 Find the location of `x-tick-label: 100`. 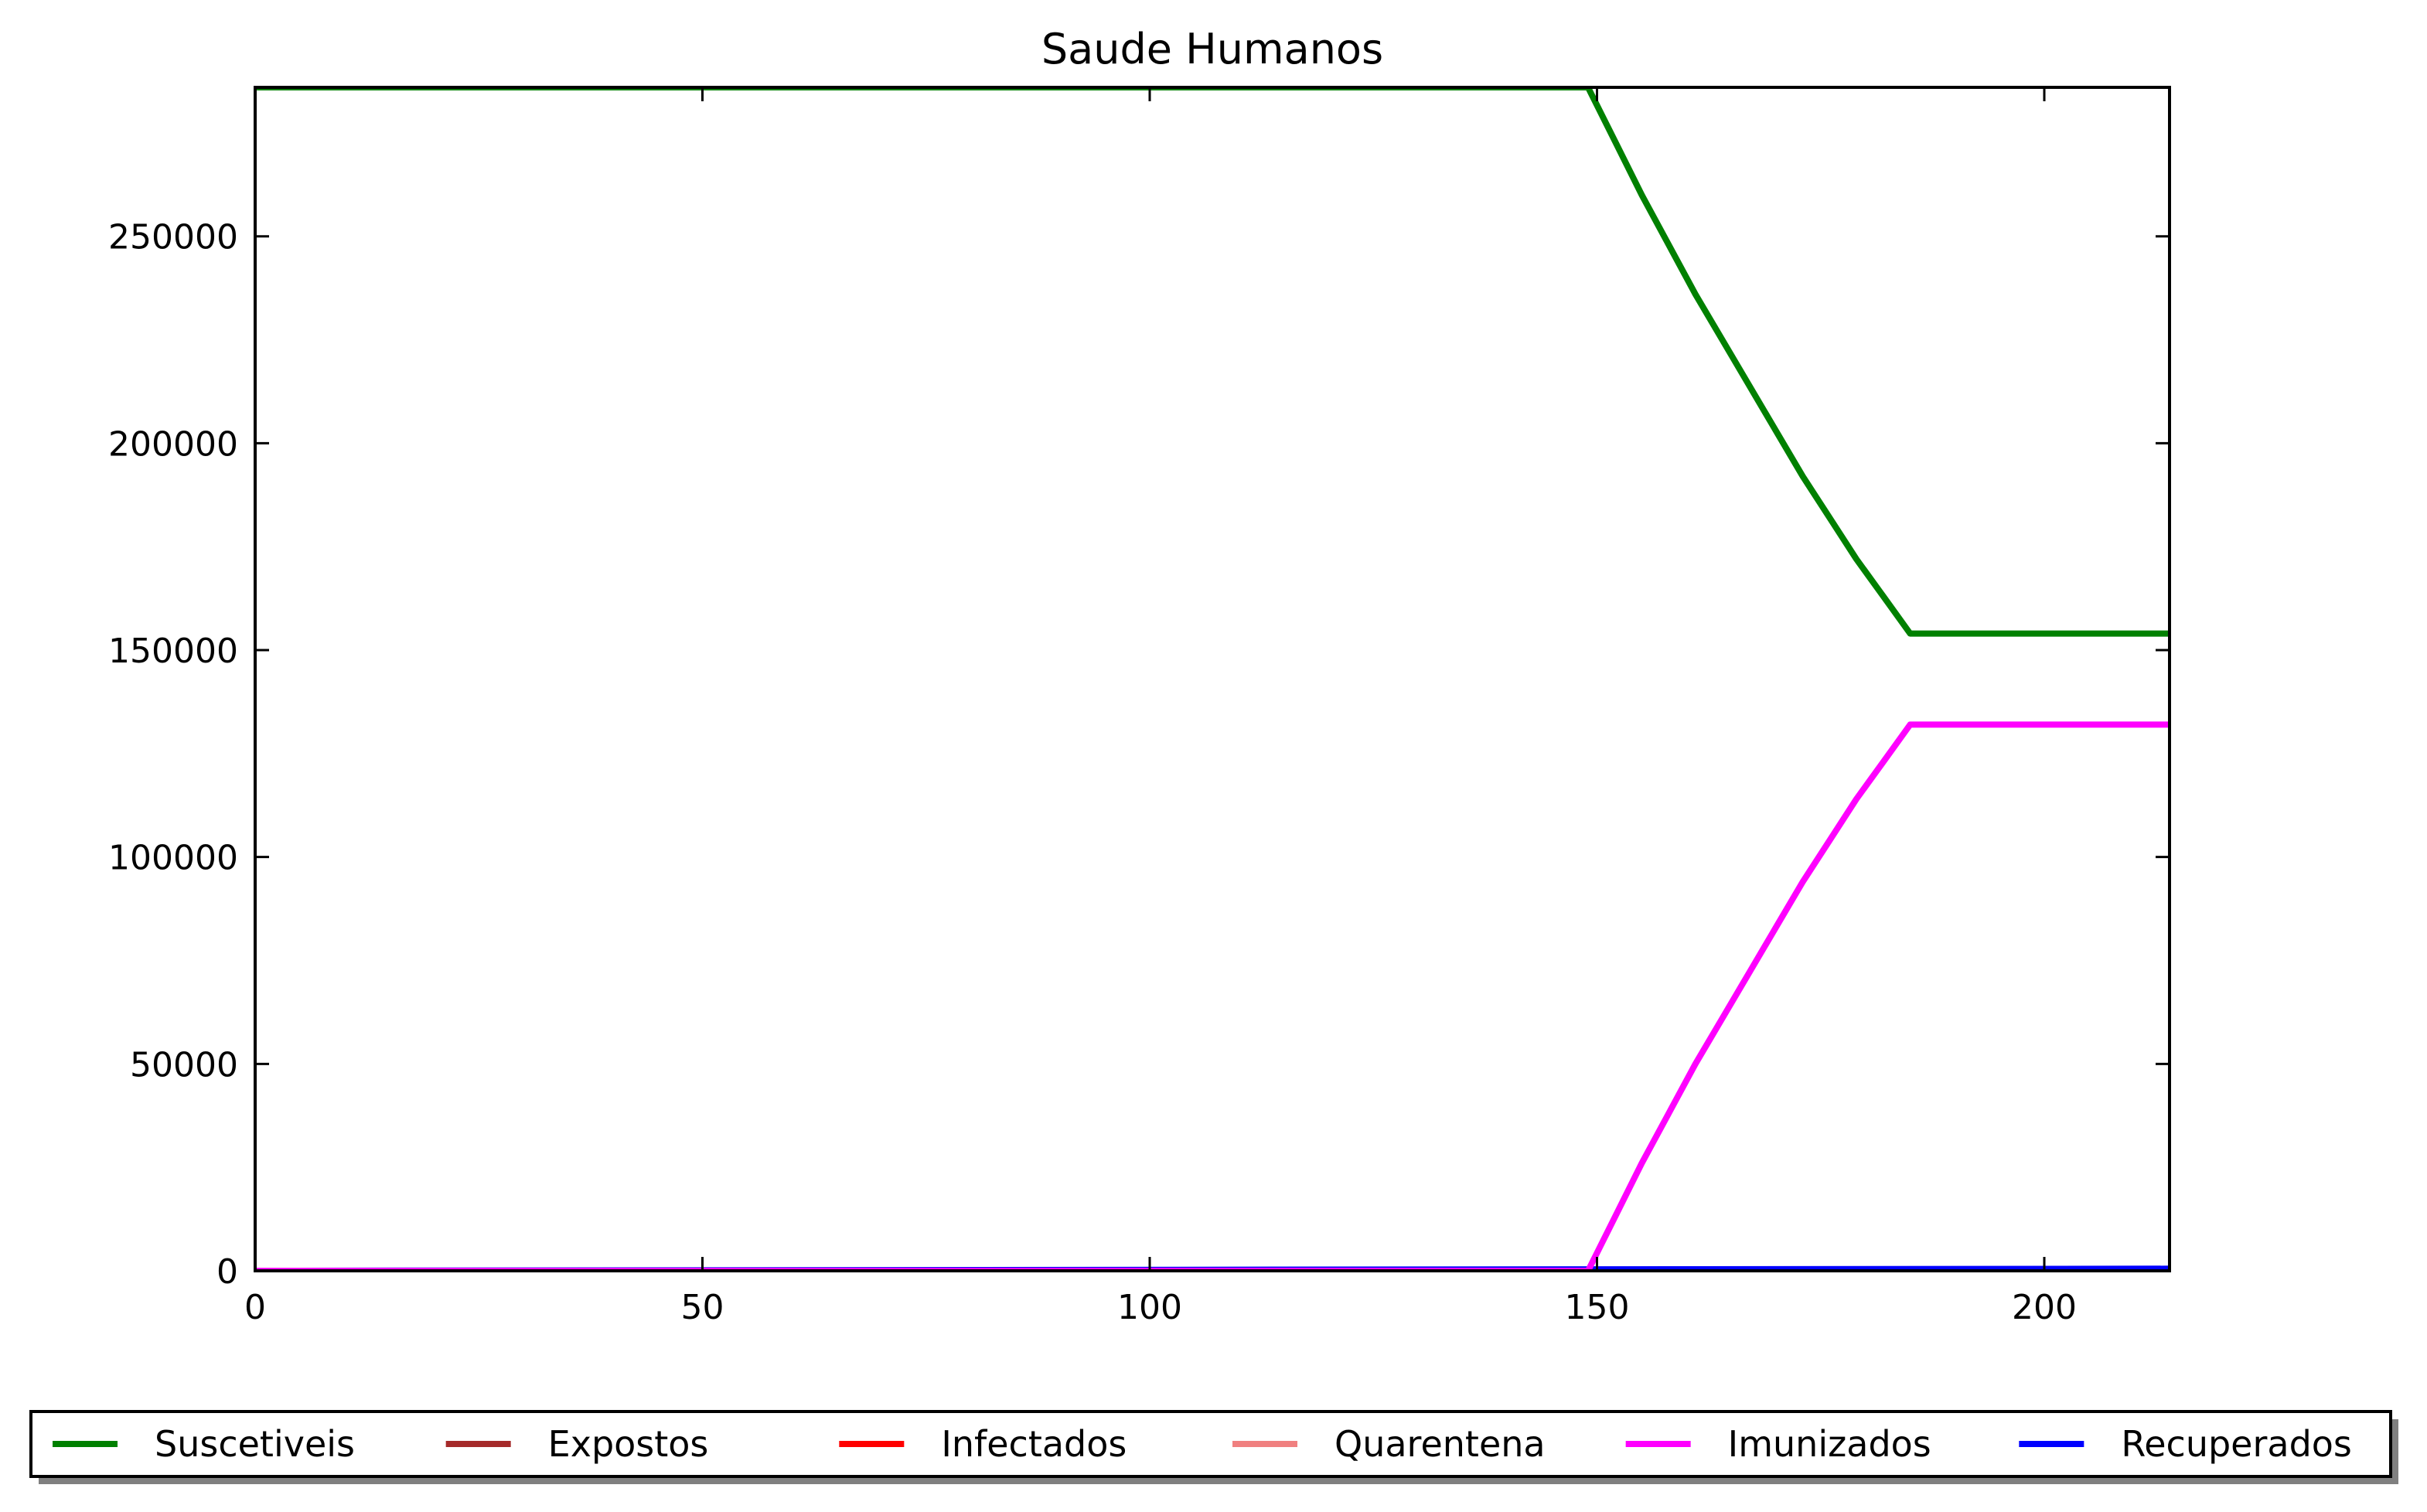

x-tick-label: 100 is located at coordinates (1149, 1307).